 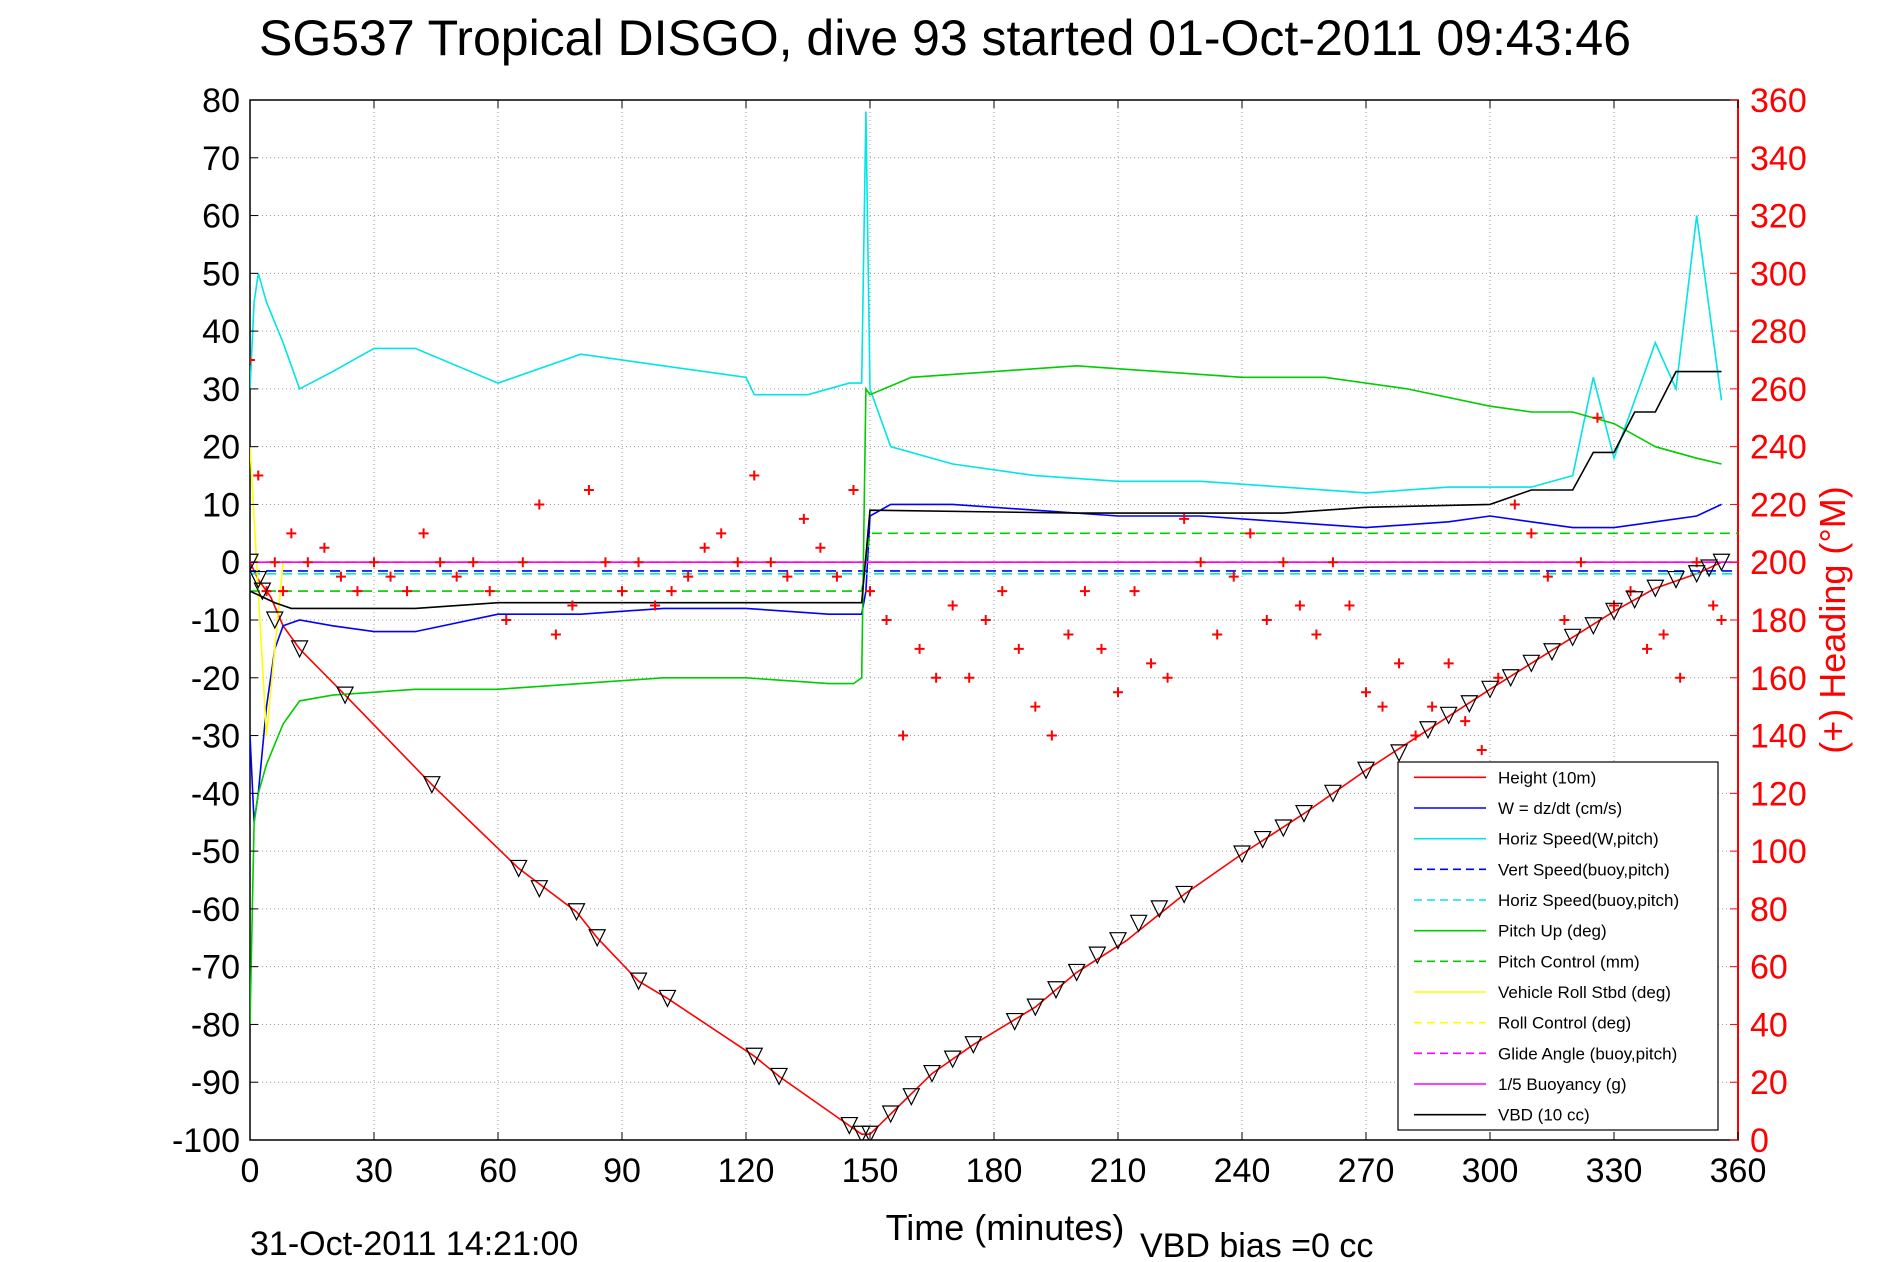 What do you see at coordinates (1584, 992) in the screenshot?
I see `legend-label: Vehicle Roll Stbd (deg)` at bounding box center [1584, 992].